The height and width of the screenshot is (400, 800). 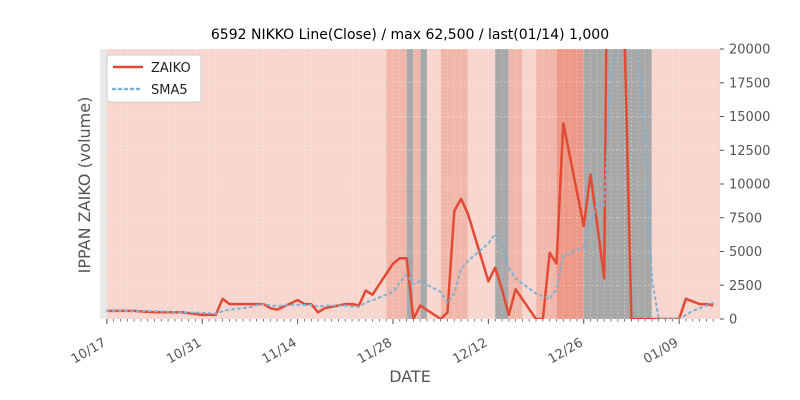 What do you see at coordinates (103, 184) in the screenshot?
I see `band-lightgray` at bounding box center [103, 184].